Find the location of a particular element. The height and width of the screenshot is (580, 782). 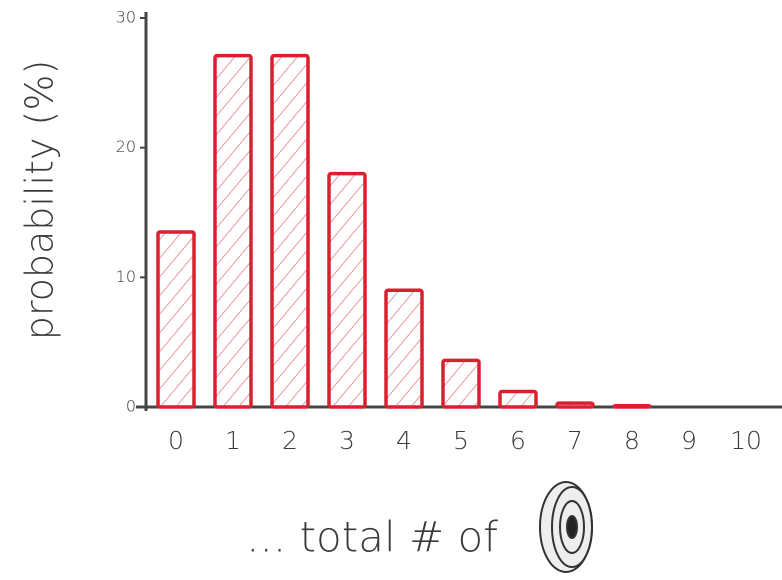

x-tick-label: 6 is located at coordinates (518, 440).